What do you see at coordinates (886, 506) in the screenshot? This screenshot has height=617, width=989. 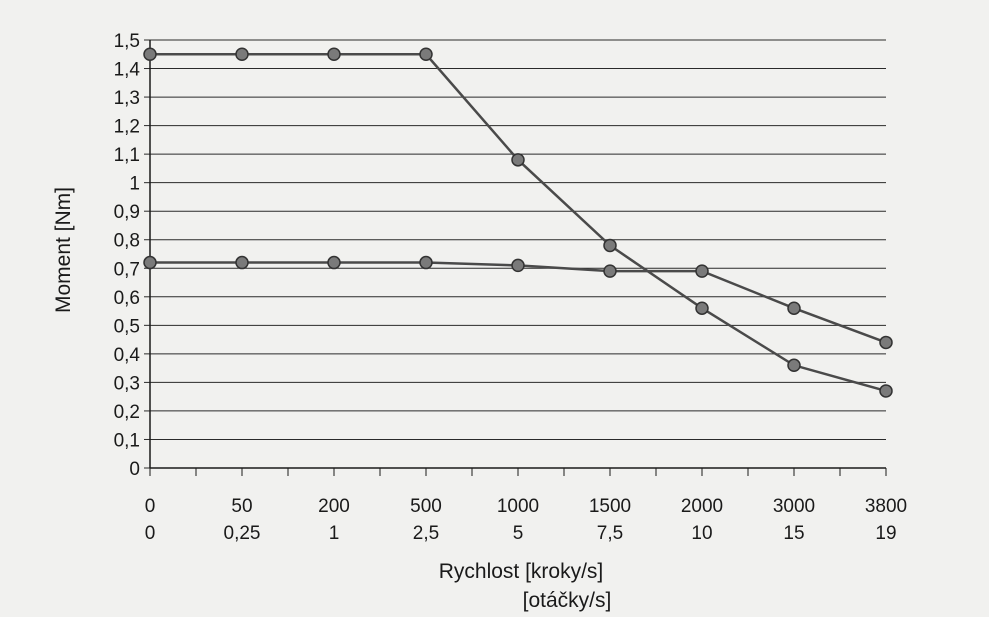 I see `x-tick-label: 3800` at bounding box center [886, 506].